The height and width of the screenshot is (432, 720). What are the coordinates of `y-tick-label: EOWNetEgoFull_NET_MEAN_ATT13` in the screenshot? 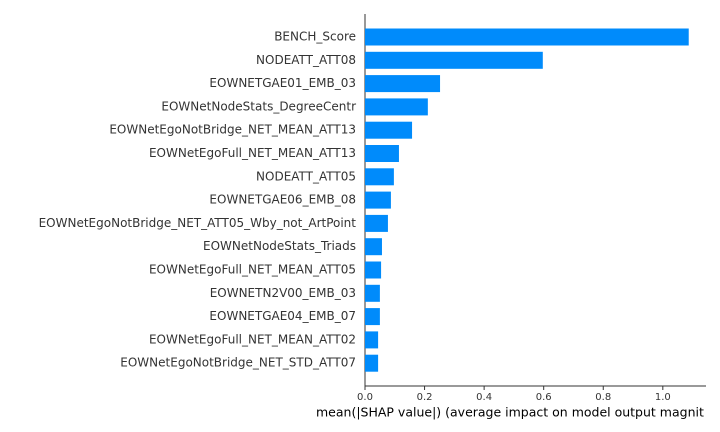 It's located at (252, 153).